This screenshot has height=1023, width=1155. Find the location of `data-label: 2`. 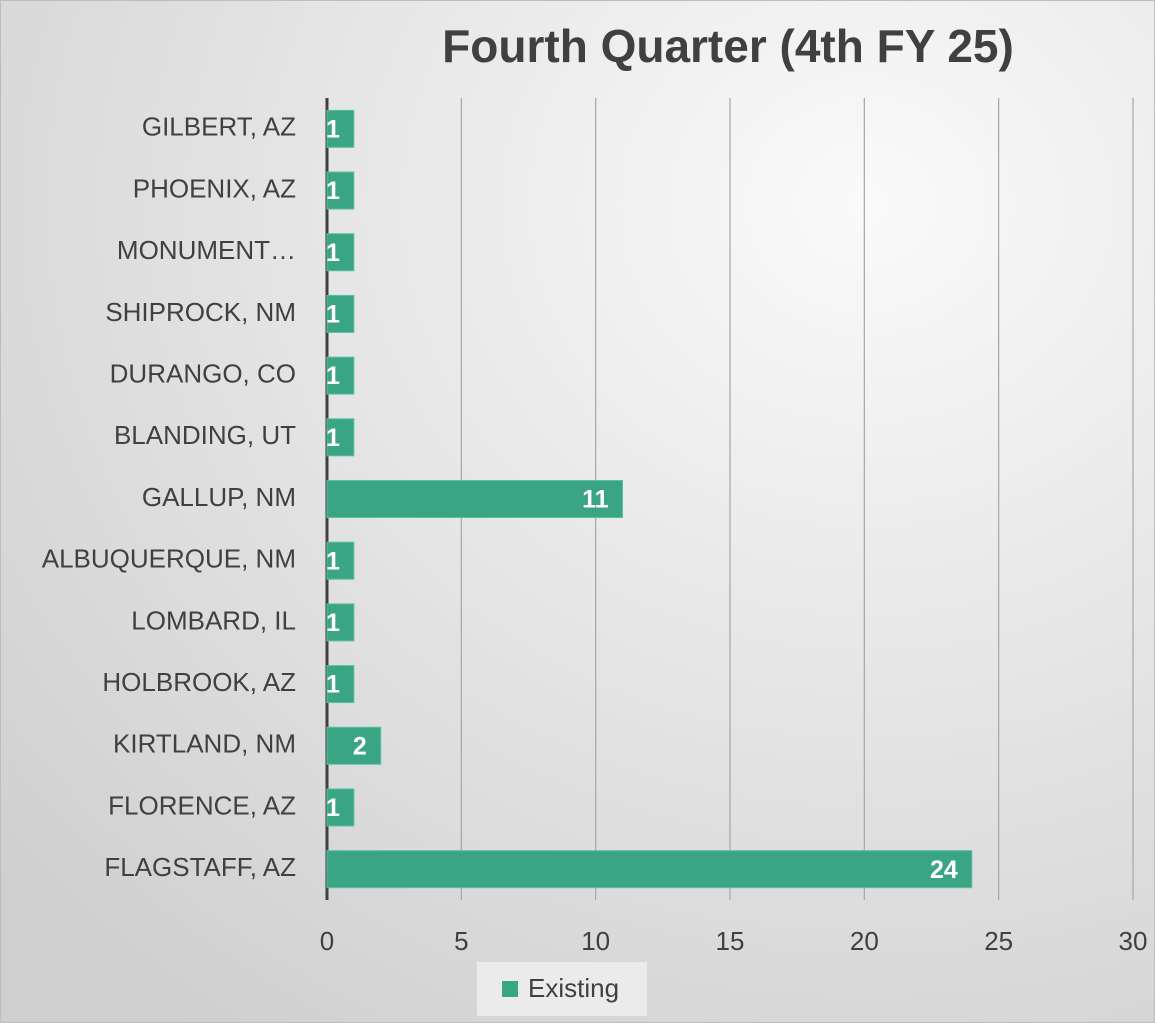

data-label: 2 is located at coordinates (360, 746).